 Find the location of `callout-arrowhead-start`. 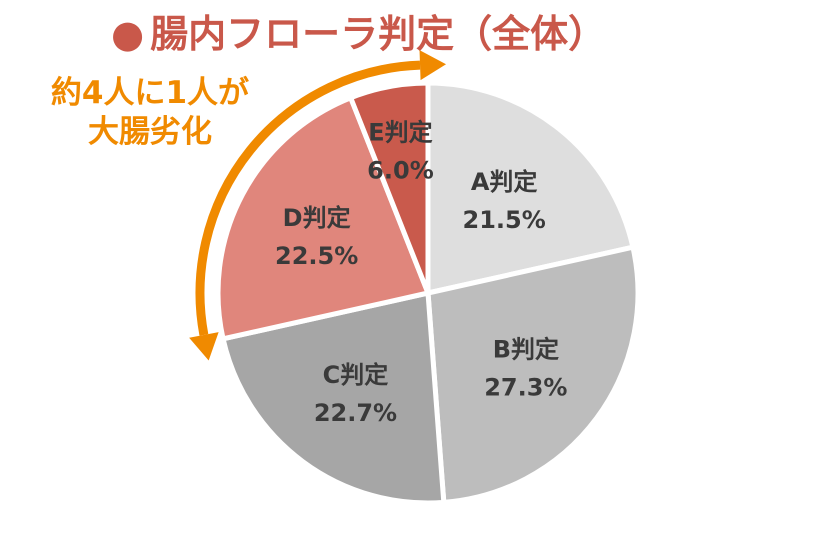

callout-arrowhead-start is located at coordinates (204, 346).